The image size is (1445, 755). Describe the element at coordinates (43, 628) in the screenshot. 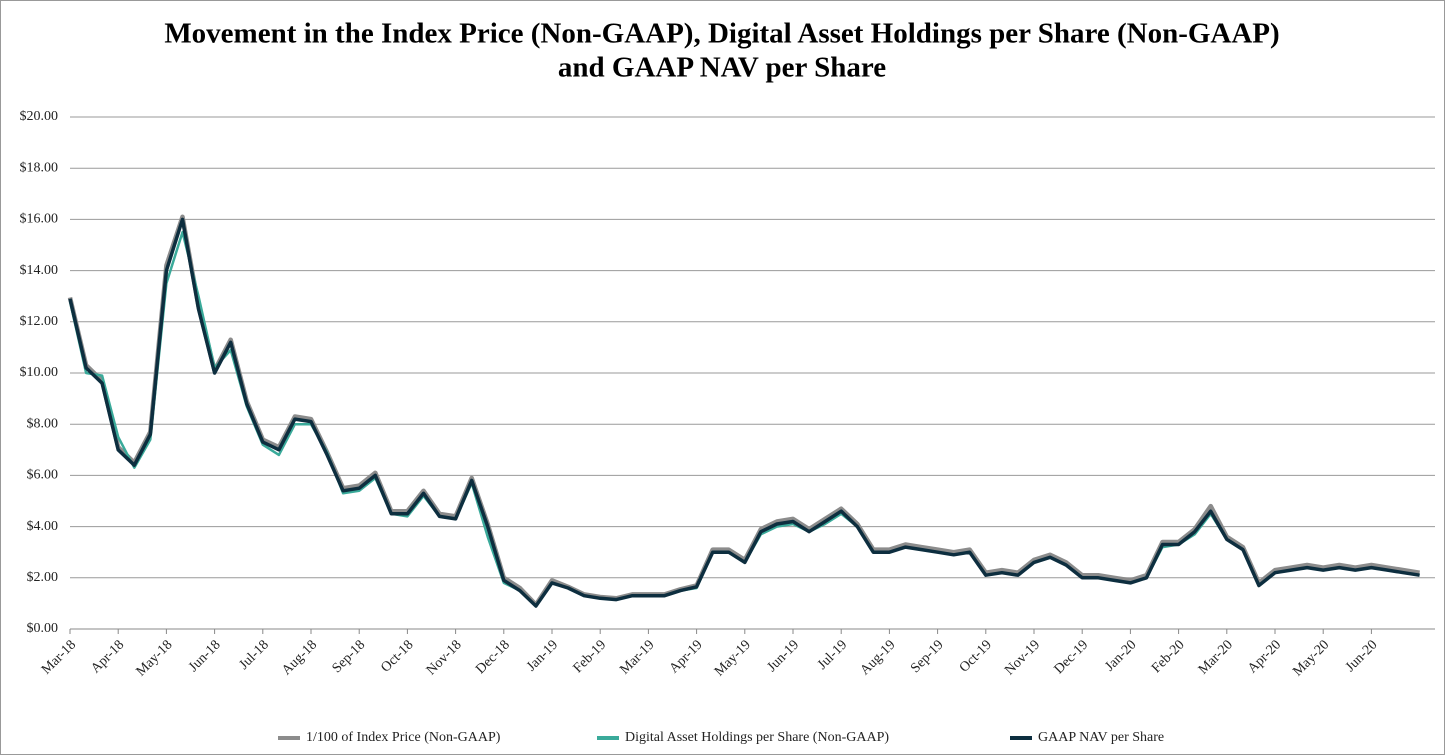

I see `y-tick-label: $0.00` at that location.